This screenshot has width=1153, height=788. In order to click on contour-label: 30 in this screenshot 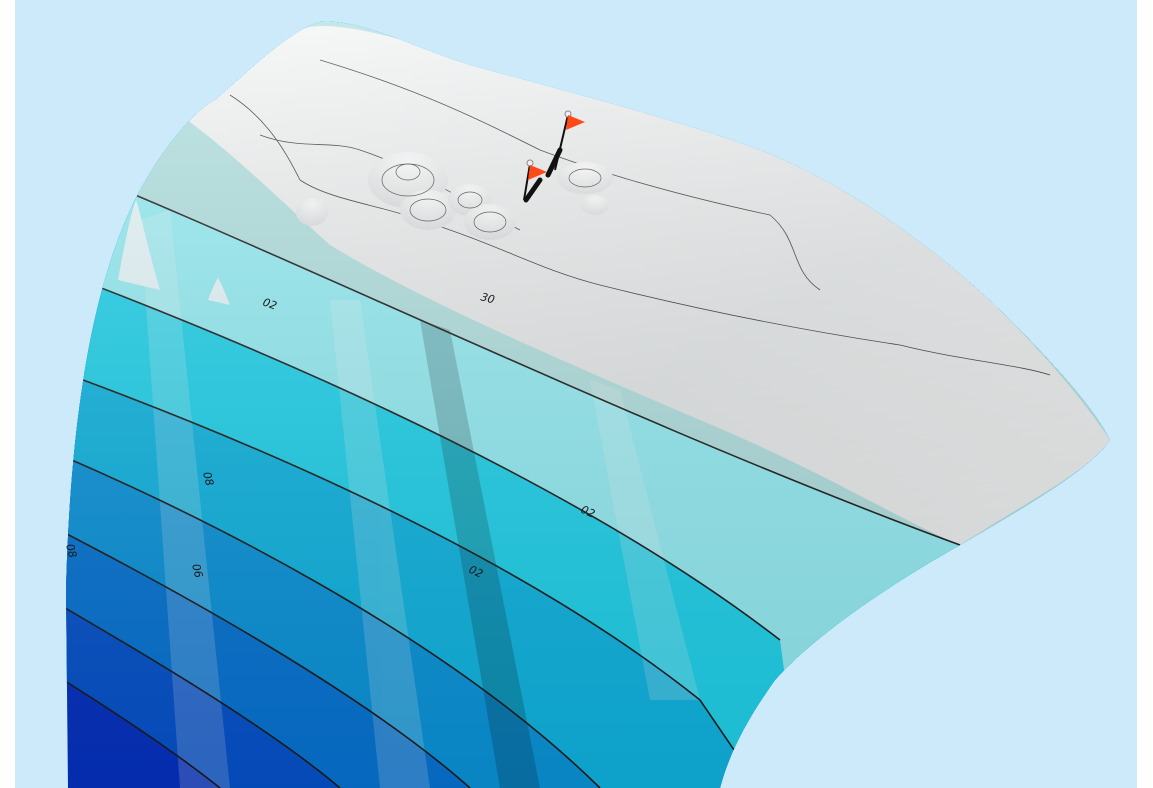, I will do `click(487, 298)`.